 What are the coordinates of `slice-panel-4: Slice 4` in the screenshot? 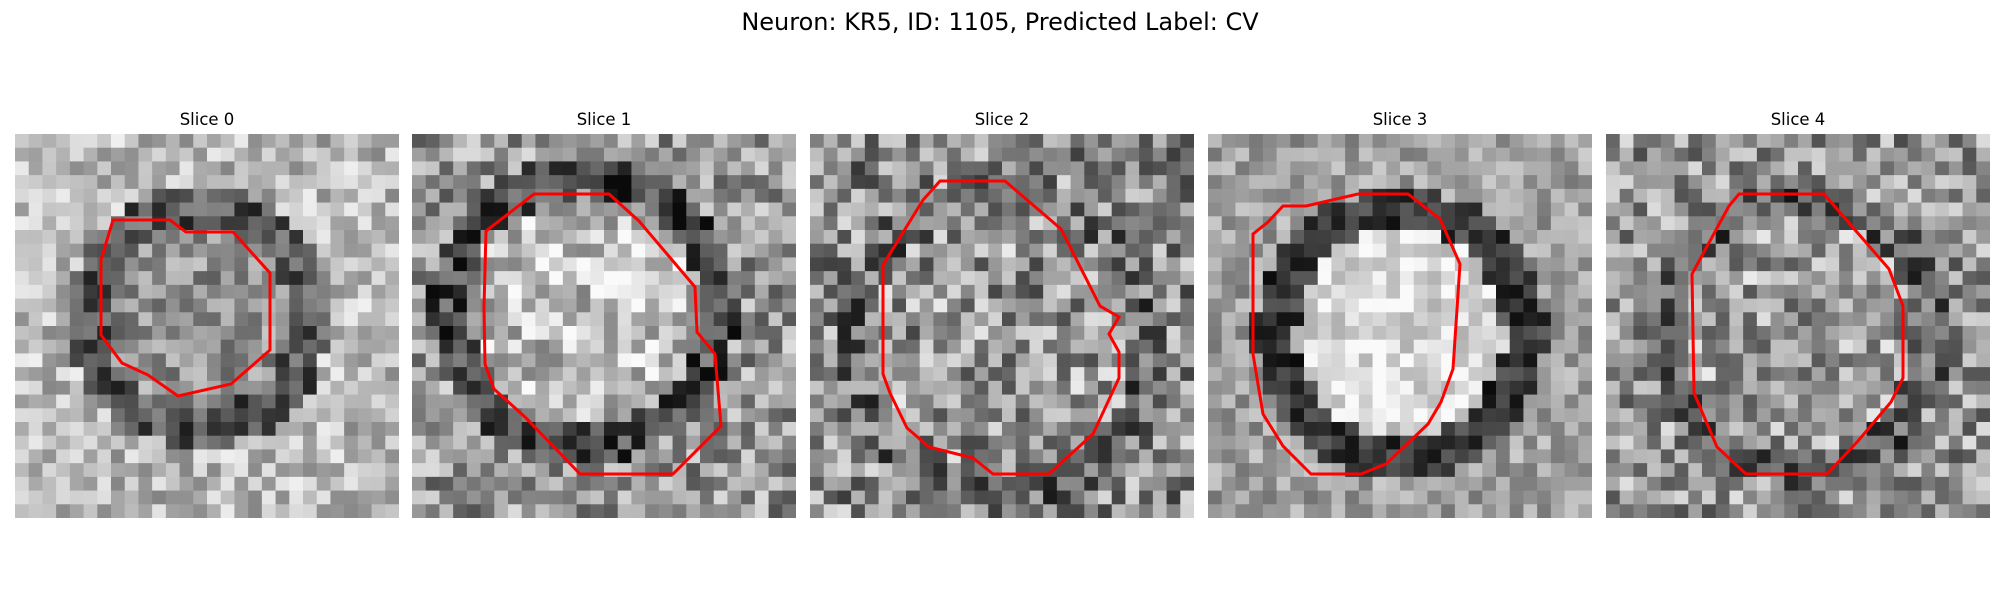 It's located at (1798, 313).